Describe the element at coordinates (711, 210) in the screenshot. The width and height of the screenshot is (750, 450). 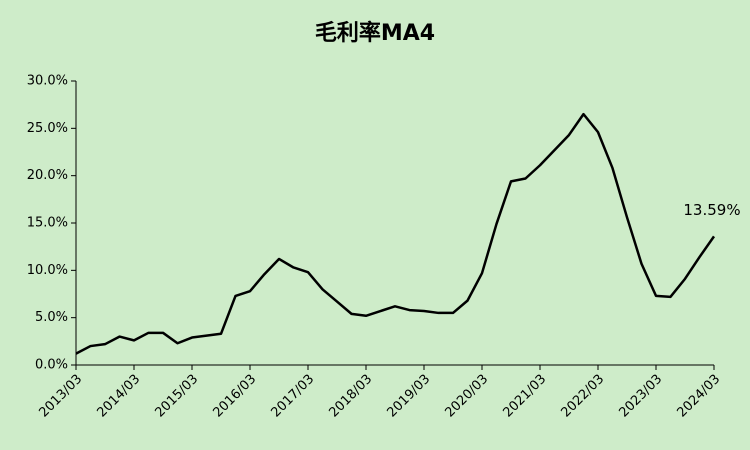
I see `data-label: 13.59%` at that location.